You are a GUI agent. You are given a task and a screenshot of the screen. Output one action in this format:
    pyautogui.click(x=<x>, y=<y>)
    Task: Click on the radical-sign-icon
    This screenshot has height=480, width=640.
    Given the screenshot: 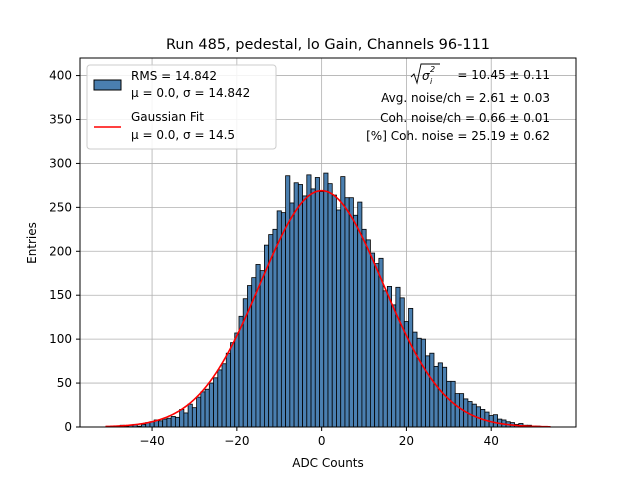 What is the action you would take?
    pyautogui.click(x=425, y=74)
    